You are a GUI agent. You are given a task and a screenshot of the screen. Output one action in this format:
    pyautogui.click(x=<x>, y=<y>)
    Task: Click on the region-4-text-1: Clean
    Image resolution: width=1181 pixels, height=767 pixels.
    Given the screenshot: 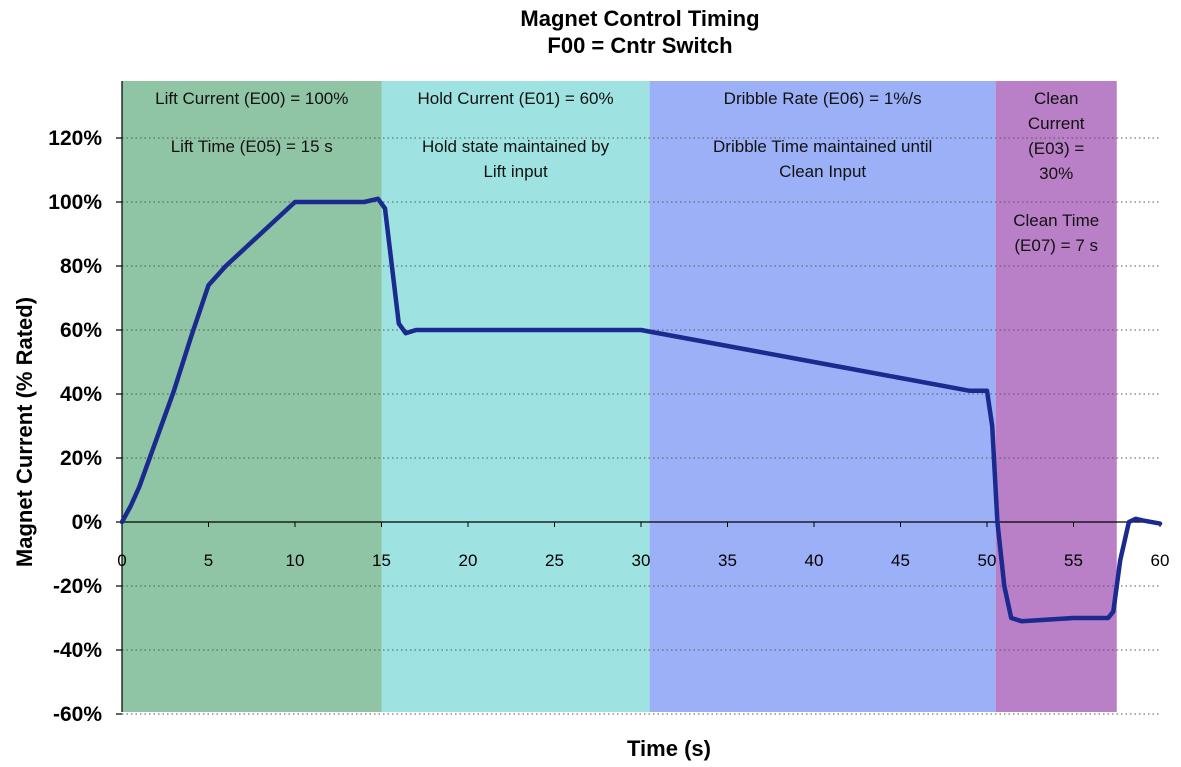 What is the action you would take?
    pyautogui.click(x=1056, y=98)
    